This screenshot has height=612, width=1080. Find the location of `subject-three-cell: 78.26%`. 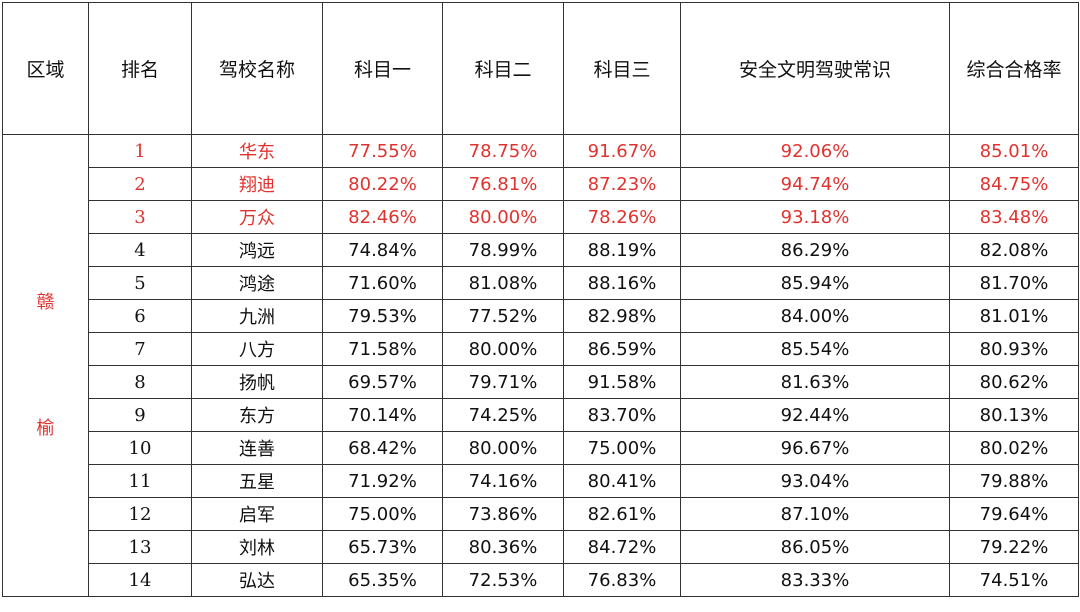

subject-three-cell: 78.26% is located at coordinates (622, 217).